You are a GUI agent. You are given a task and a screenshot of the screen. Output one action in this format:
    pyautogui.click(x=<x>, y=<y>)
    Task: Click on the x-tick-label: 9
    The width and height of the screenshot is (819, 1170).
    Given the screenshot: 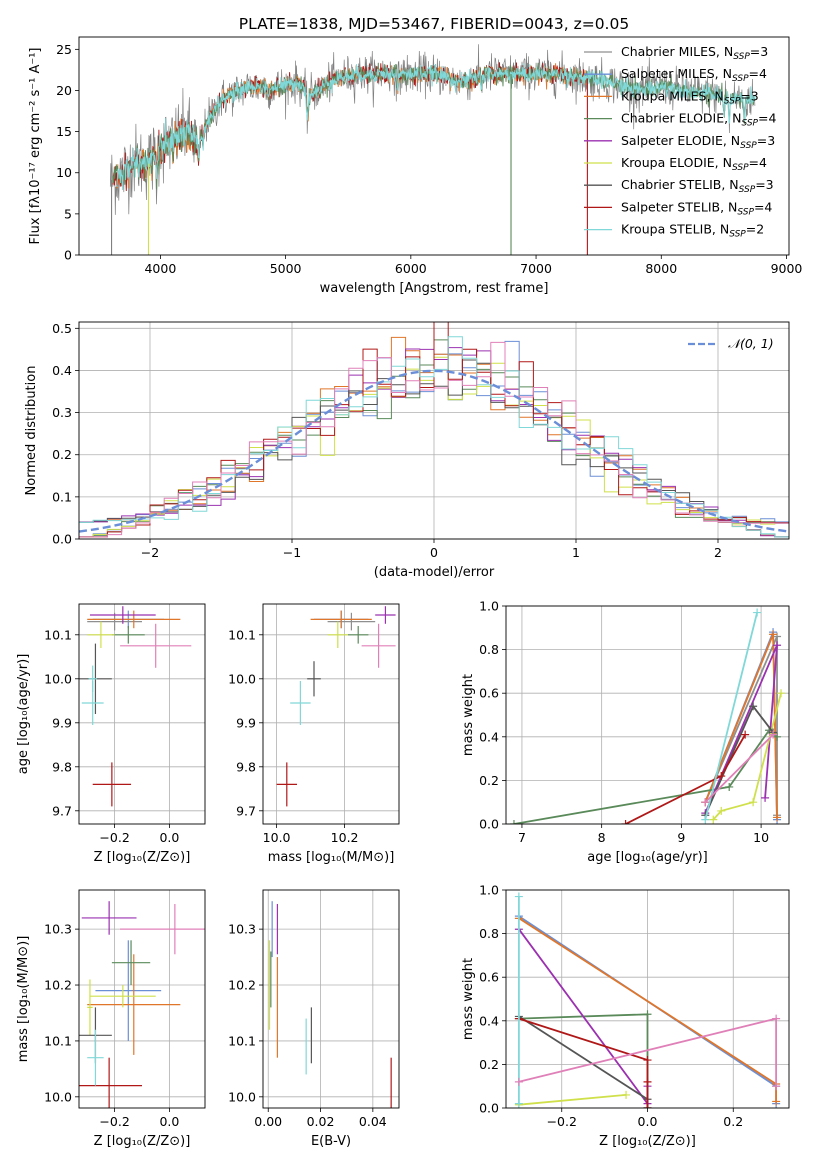 What is the action you would take?
    pyautogui.click(x=681, y=837)
    